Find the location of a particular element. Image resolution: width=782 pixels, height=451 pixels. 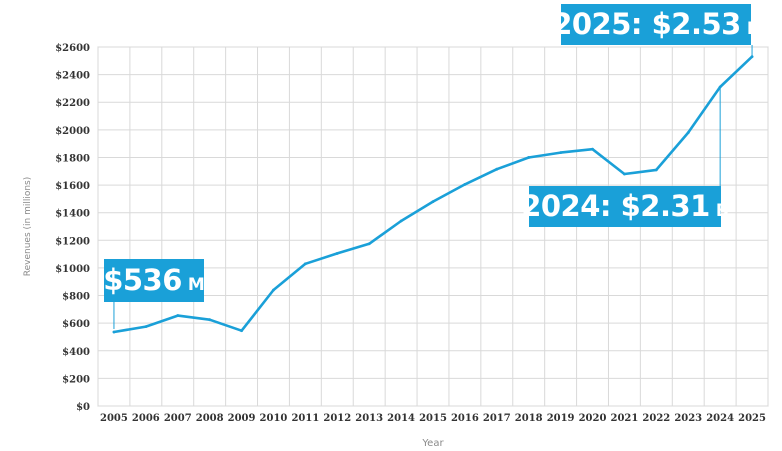

callout-2025: 2025: $2.53 B is located at coordinates (656, 24).